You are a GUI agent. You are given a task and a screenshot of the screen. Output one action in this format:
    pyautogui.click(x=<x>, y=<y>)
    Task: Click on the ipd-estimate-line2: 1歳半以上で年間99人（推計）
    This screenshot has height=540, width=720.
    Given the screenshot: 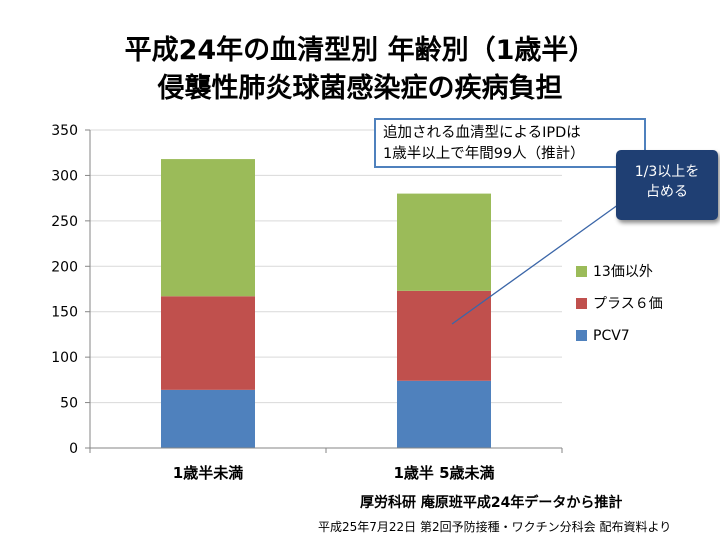 What is the action you would take?
    pyautogui.click(x=484, y=154)
    